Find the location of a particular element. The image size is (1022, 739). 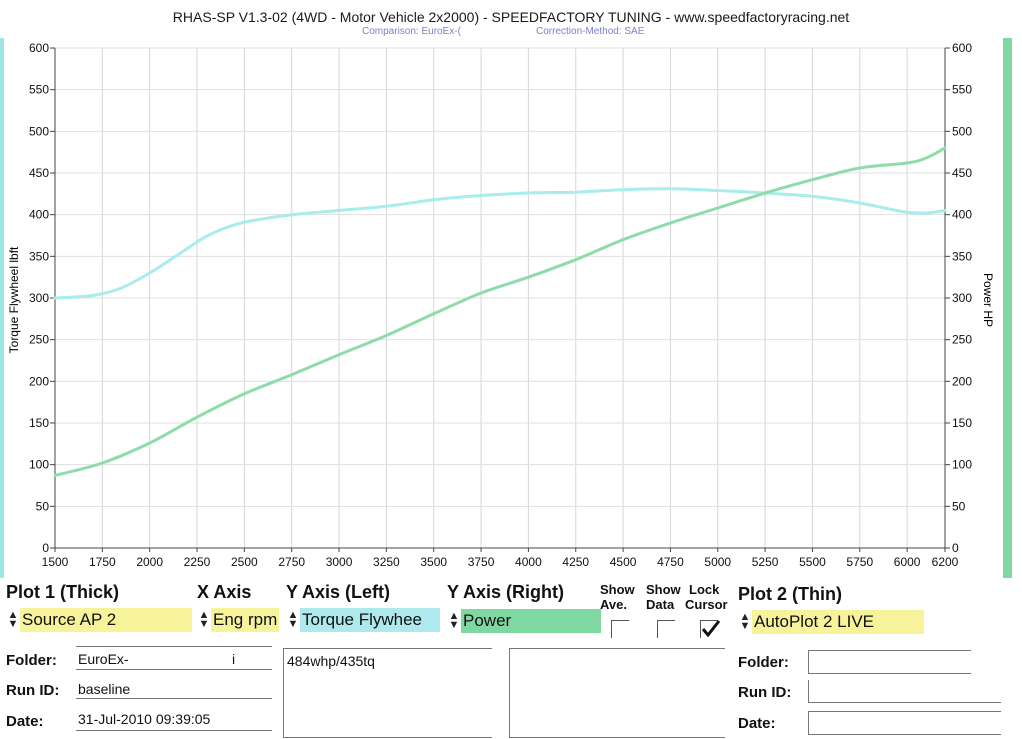

x-axis-title: X Axis is located at coordinates (224, 592).